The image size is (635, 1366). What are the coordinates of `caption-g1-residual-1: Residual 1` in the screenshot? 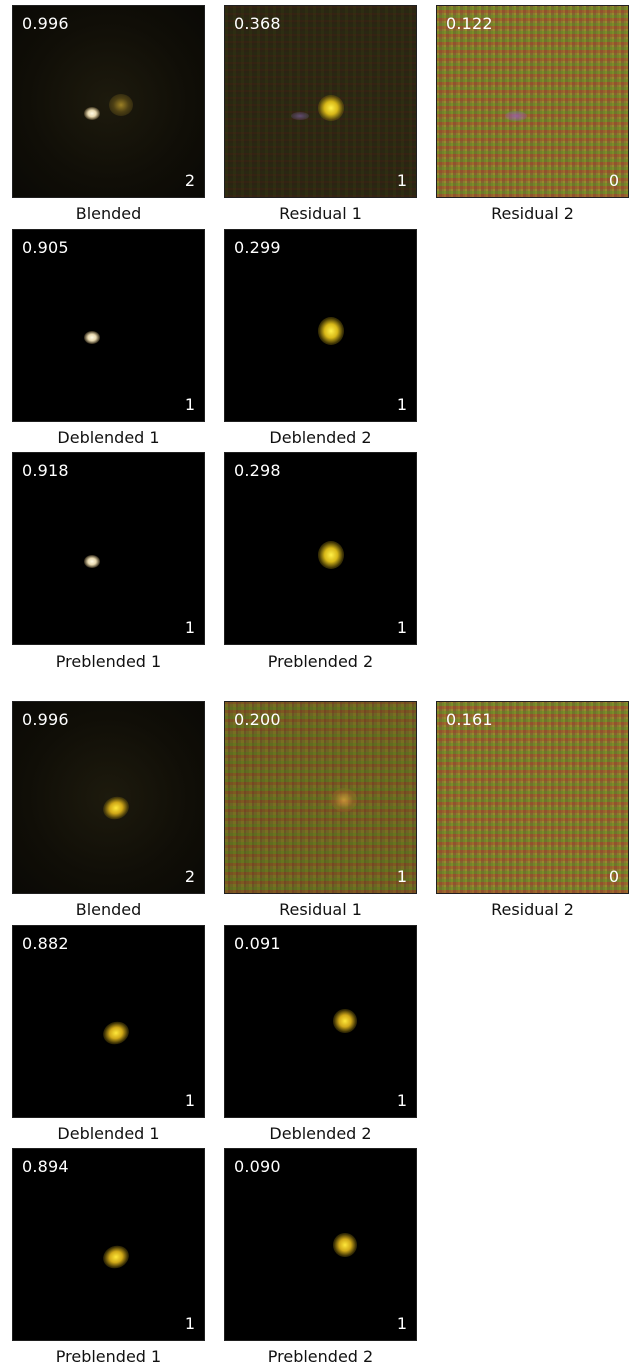 It's located at (320, 909).